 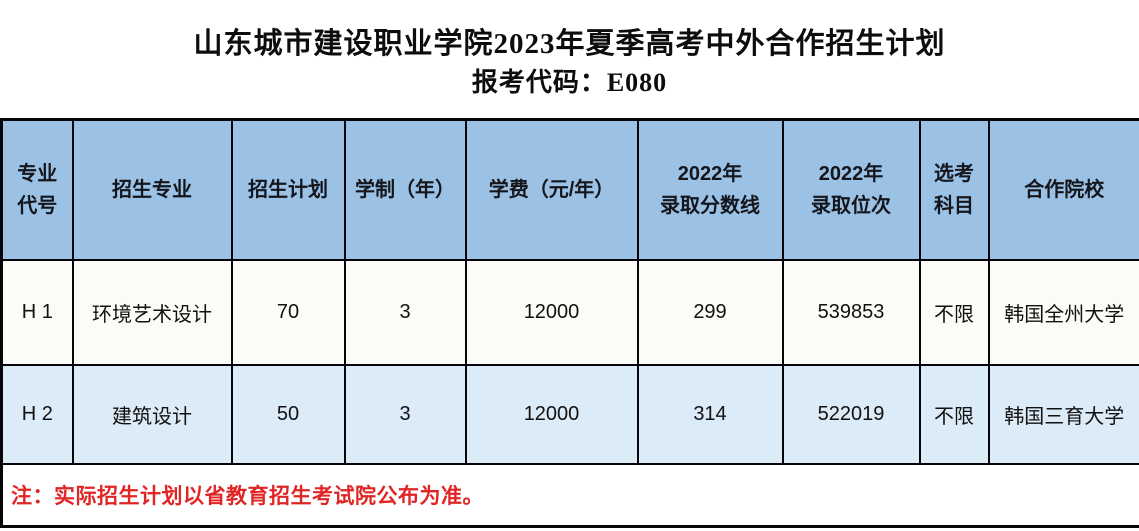 What do you see at coordinates (851, 189) in the screenshot?
I see `header-2022-rank: 2022年 录取位次` at bounding box center [851, 189].